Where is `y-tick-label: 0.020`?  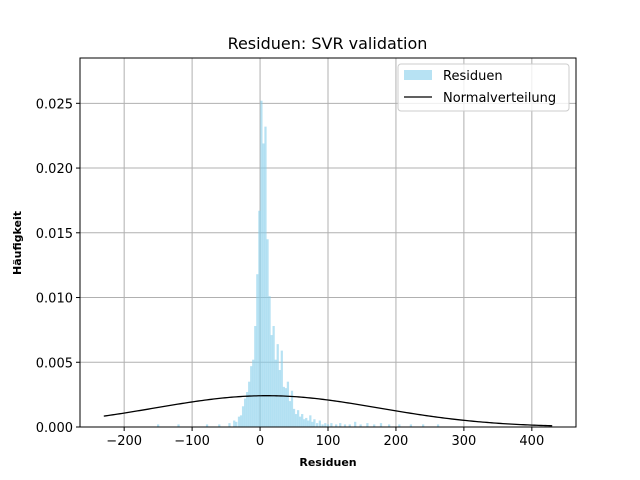 y-tick-label: 0.020 is located at coordinates (54, 169).